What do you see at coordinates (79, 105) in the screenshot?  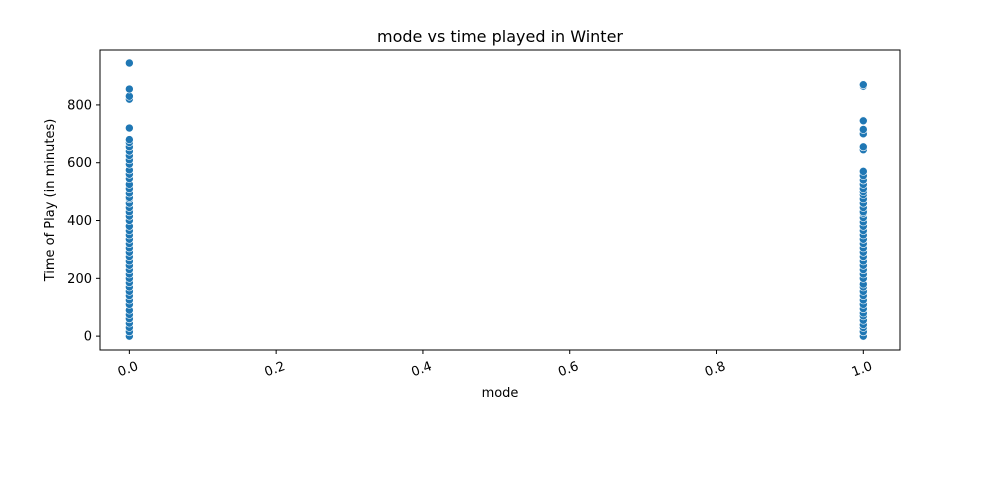 I see `y-tick-label: 800` at bounding box center [79, 105].